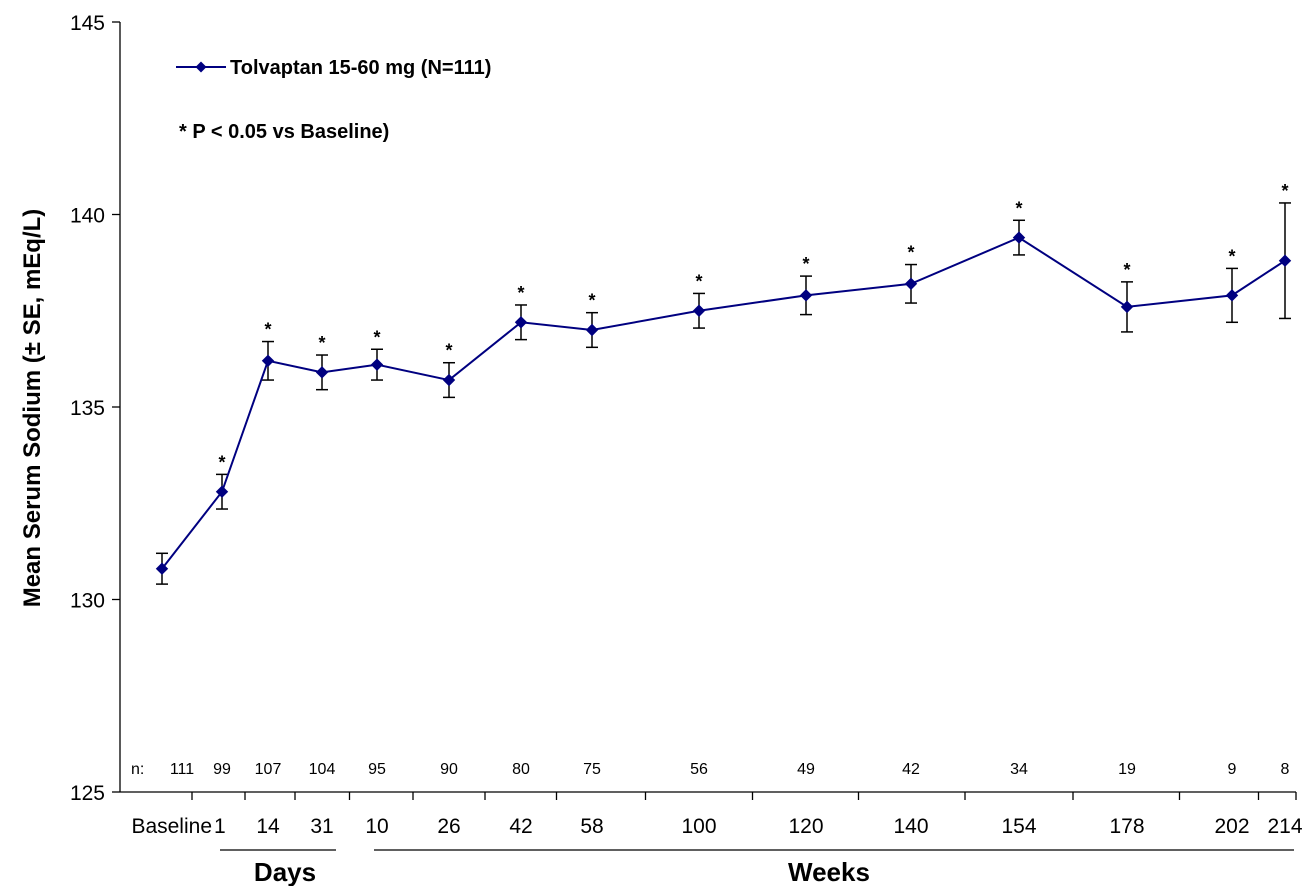 The width and height of the screenshot is (1306, 886). What do you see at coordinates (87, 793) in the screenshot?
I see `y-tick-label: 125` at bounding box center [87, 793].